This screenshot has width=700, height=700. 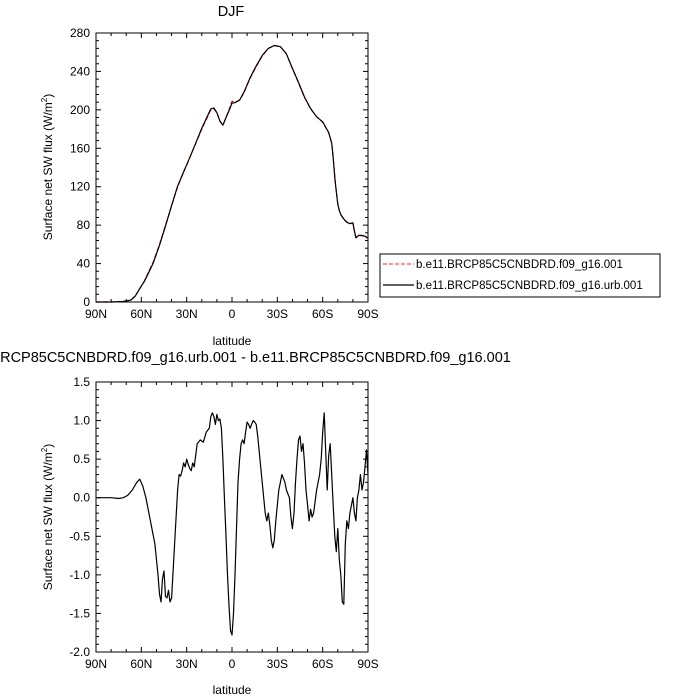 I want to click on legend-box, so click(x=520, y=275).